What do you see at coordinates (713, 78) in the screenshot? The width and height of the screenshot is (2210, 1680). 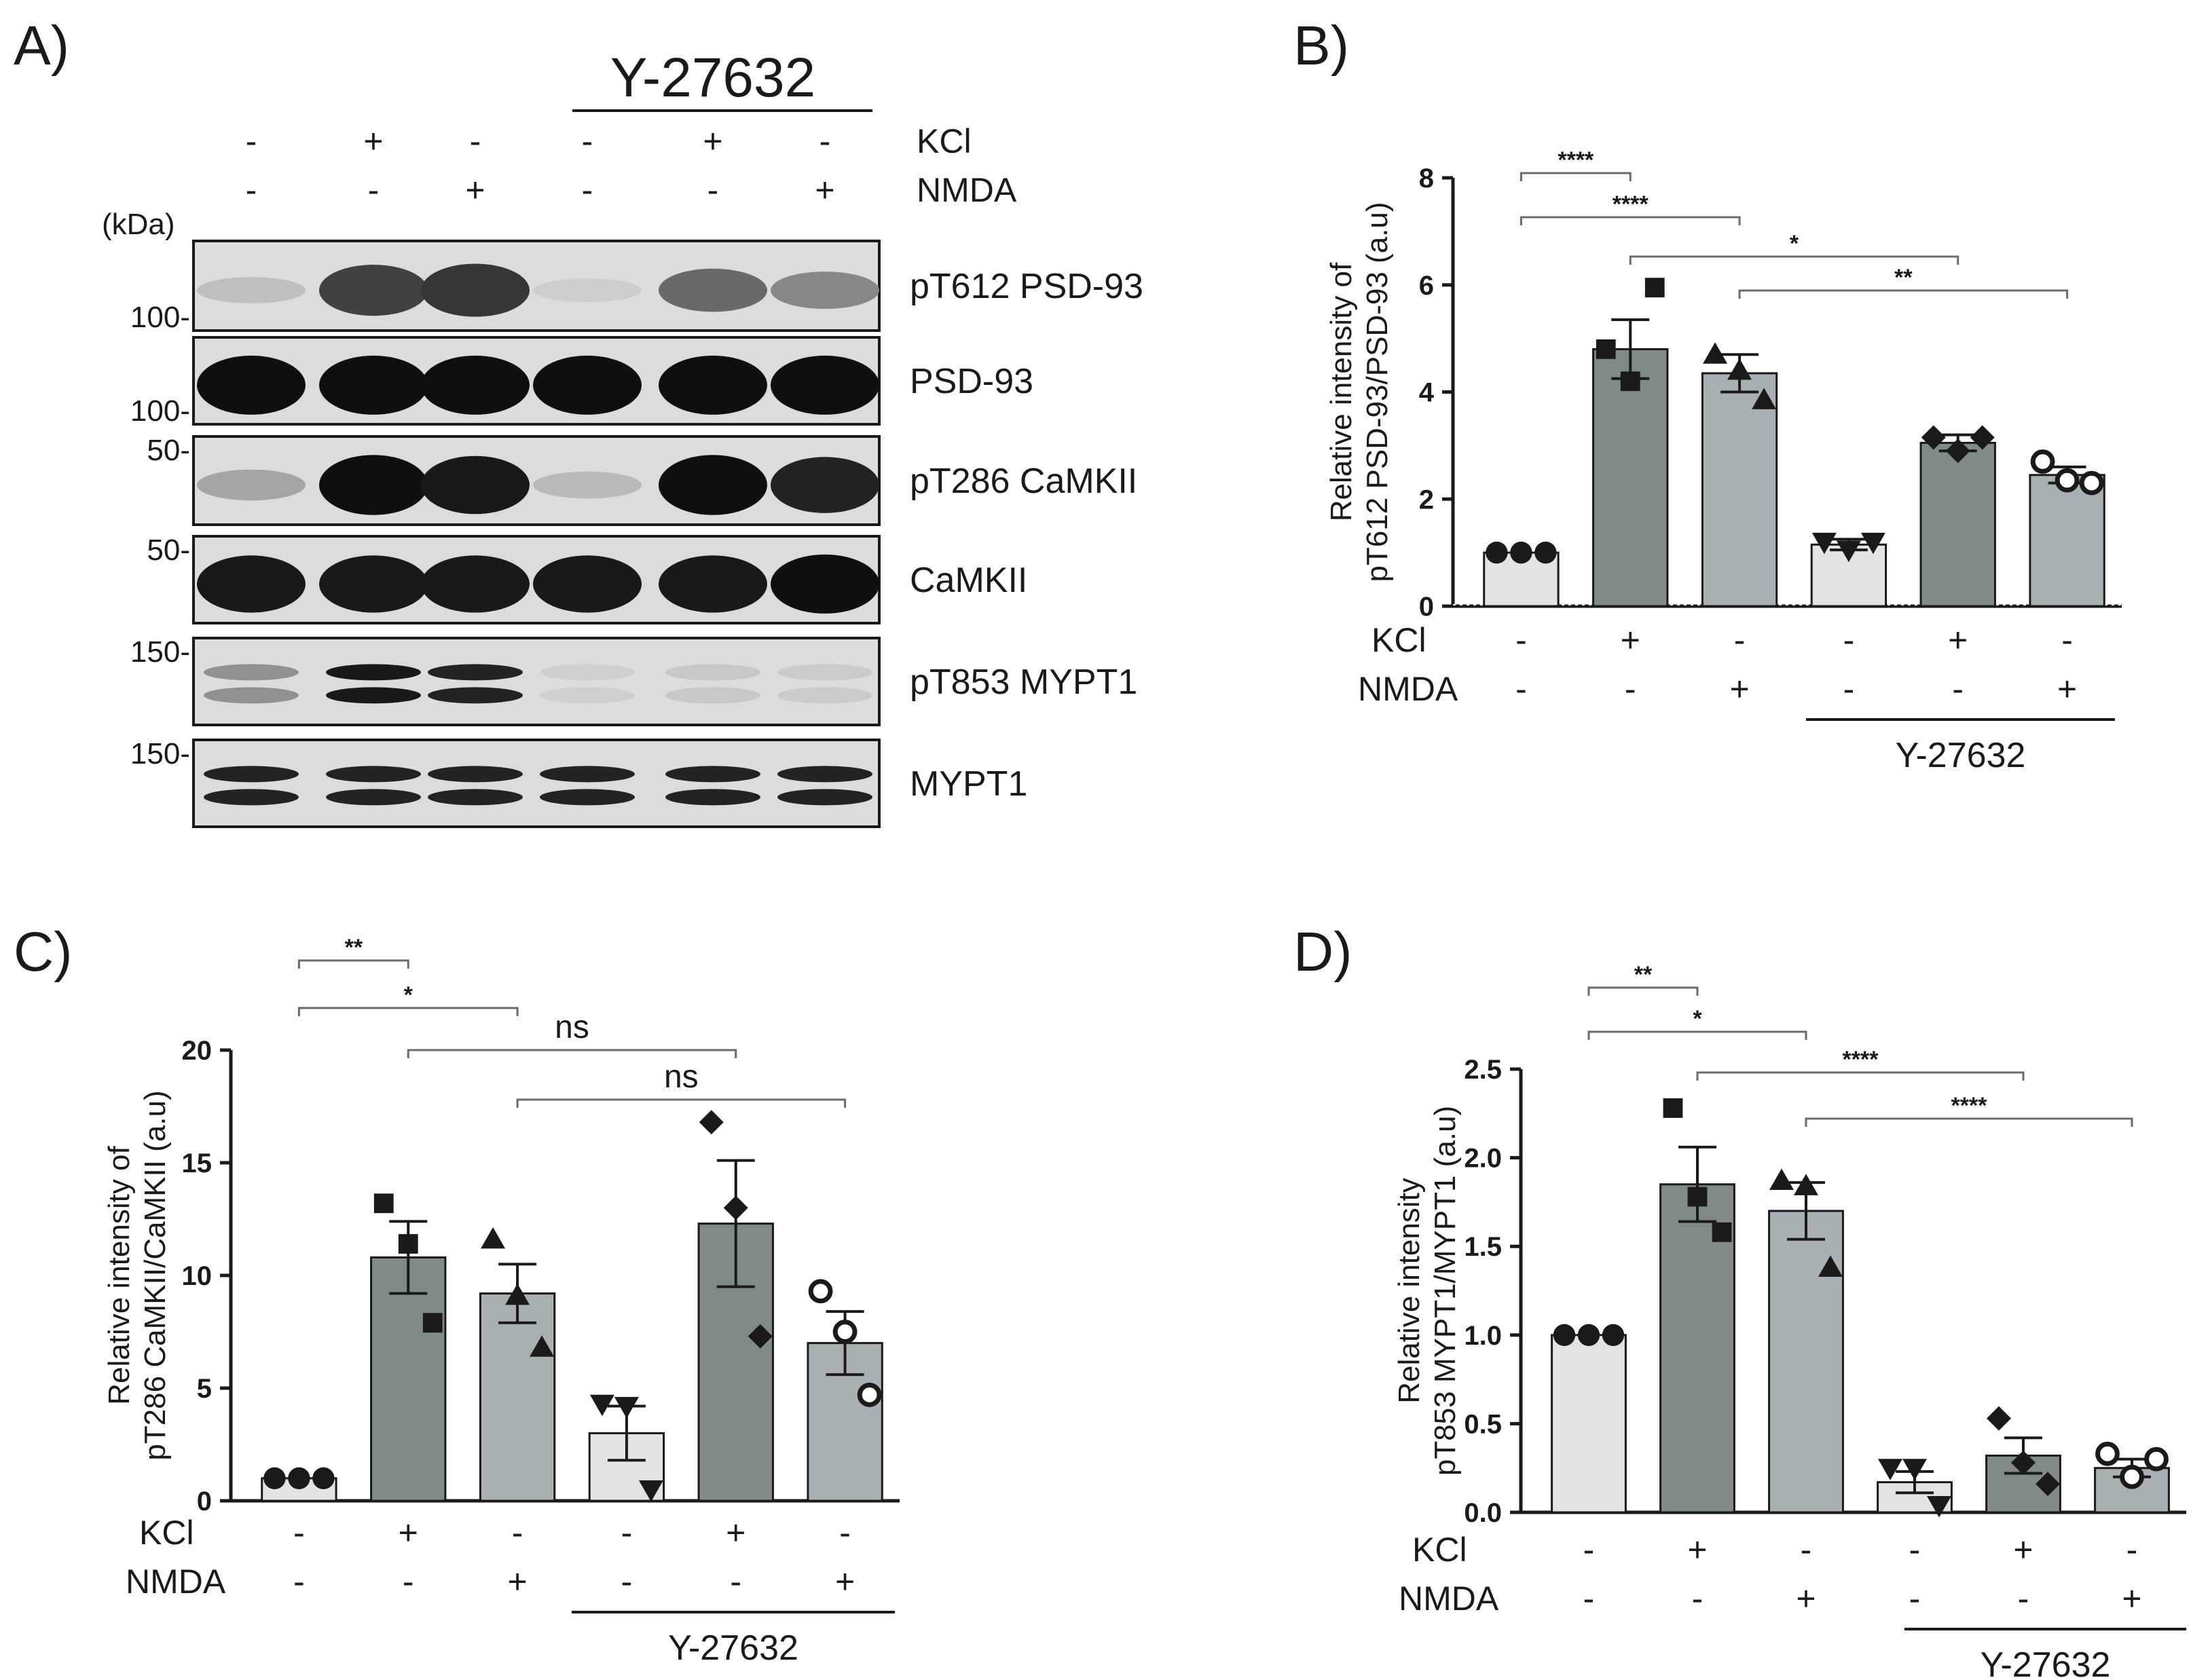 I see `inhibitor-label-a: Y-27632` at bounding box center [713, 78].